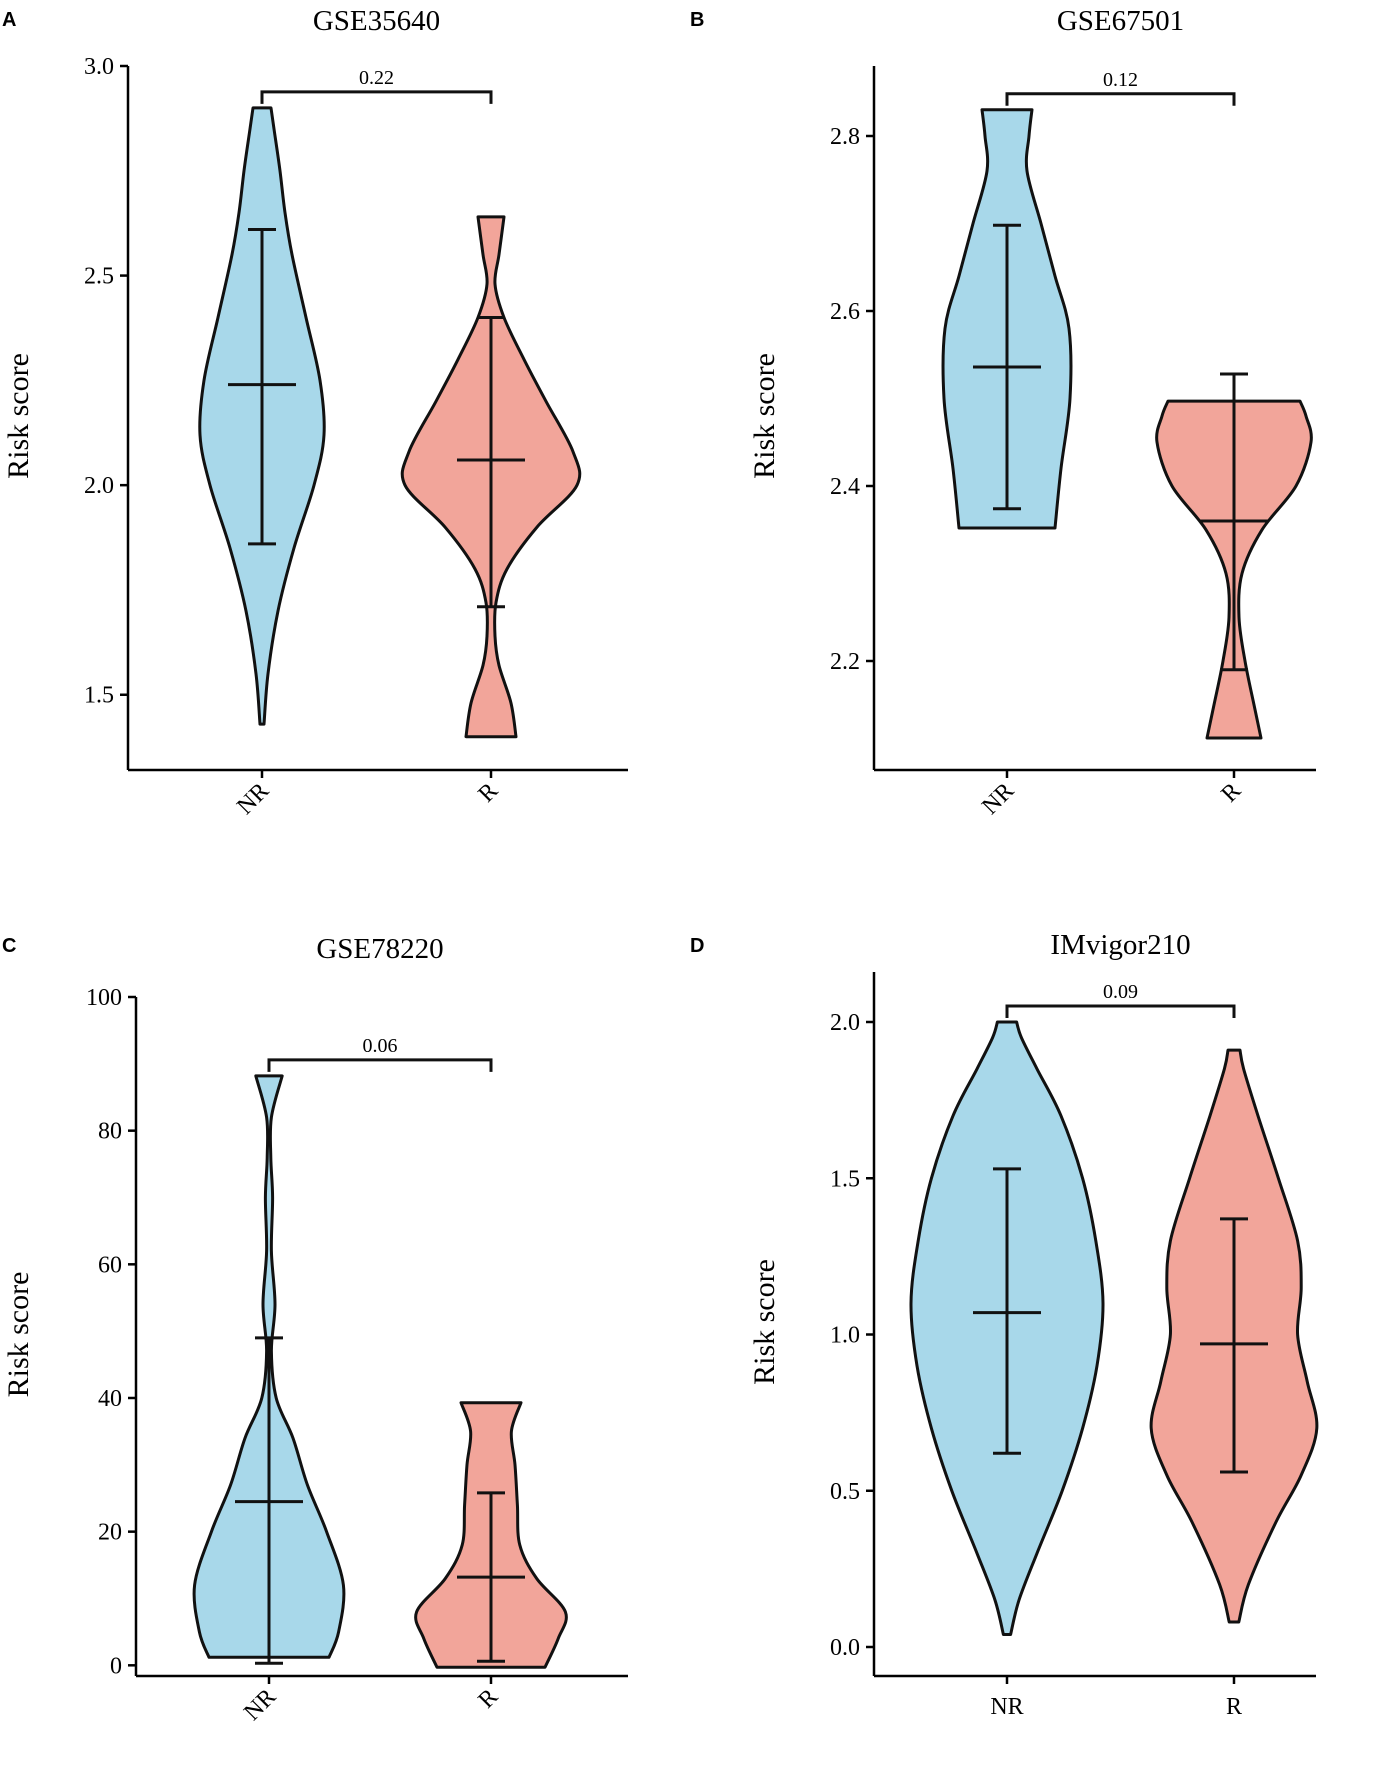 This screenshot has width=1376, height=1783. I want to click on y-tick-label: 20, so click(110, 1533).